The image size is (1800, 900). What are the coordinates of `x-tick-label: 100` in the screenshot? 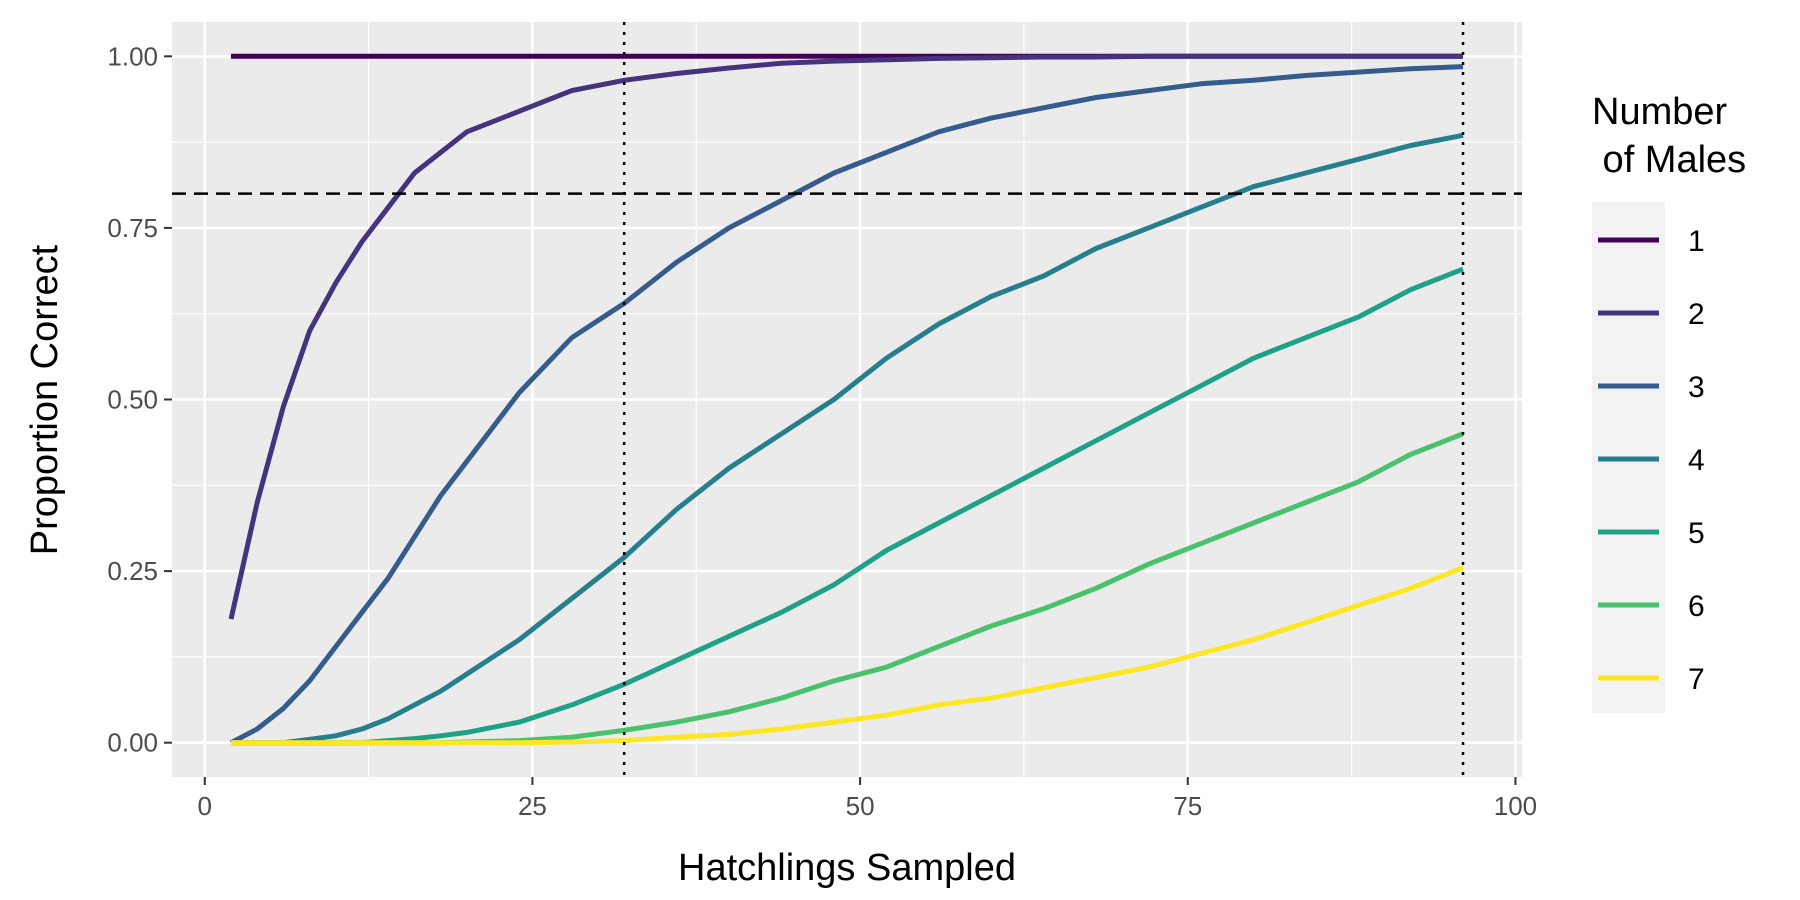 It's located at (1515, 806).